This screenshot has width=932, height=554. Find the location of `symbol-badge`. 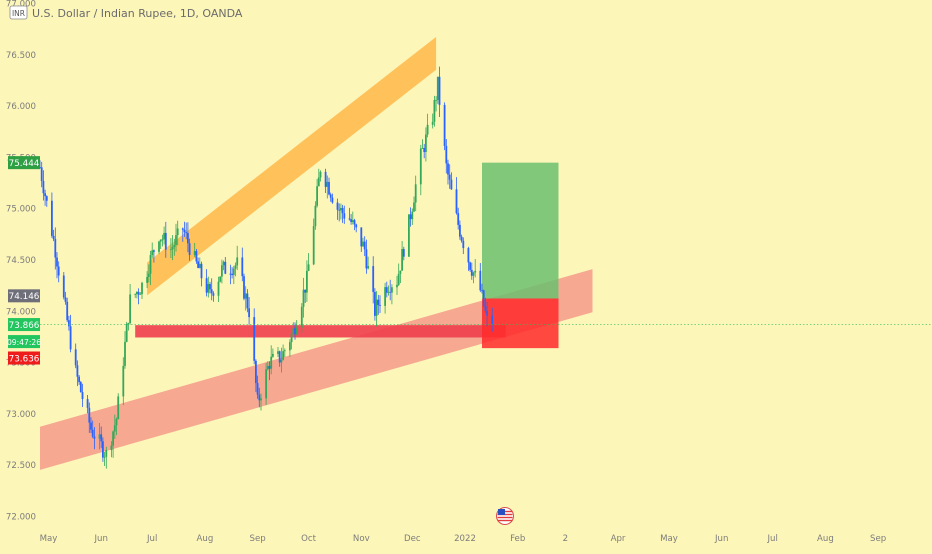

symbol-badge is located at coordinates (18, 12).